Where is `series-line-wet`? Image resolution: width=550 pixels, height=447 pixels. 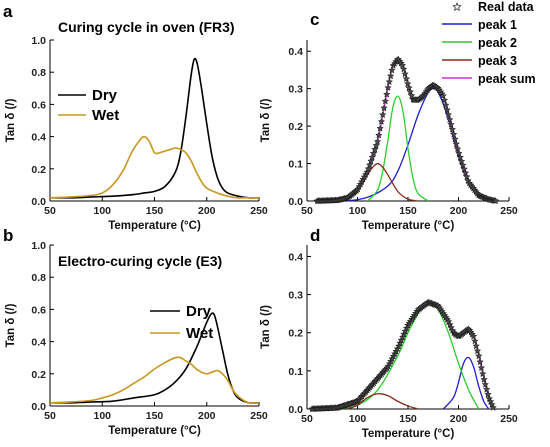
series-line-wet is located at coordinates (154, 380).